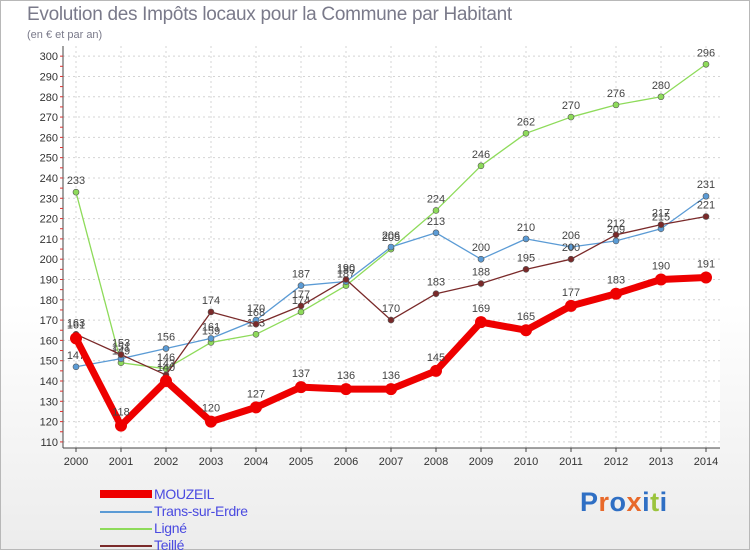 Image resolution: width=750 pixels, height=554 pixels. What do you see at coordinates (571, 293) in the screenshot?
I see `data-label: 177` at bounding box center [571, 293].